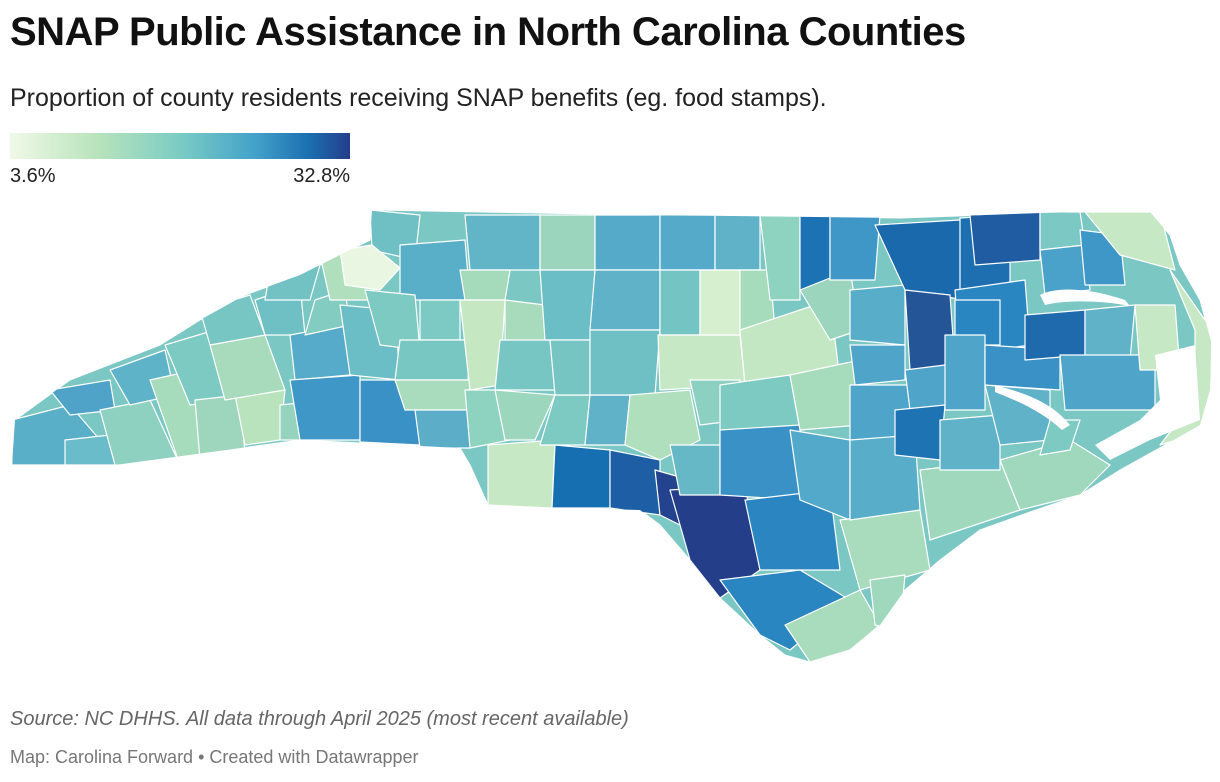 Image resolution: width=1220 pixels, height=782 pixels. What do you see at coordinates (567, 242) in the screenshot?
I see `county-stokes` at bounding box center [567, 242].